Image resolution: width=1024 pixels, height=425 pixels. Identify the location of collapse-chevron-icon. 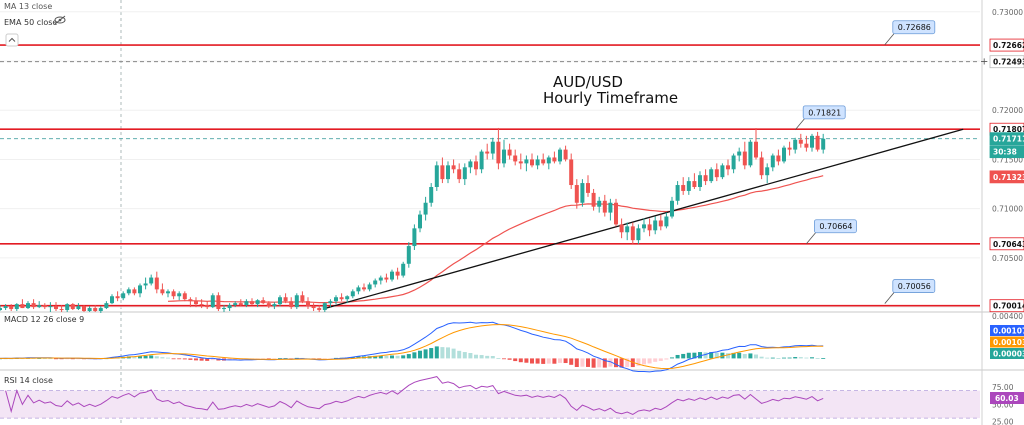
(12, 40).